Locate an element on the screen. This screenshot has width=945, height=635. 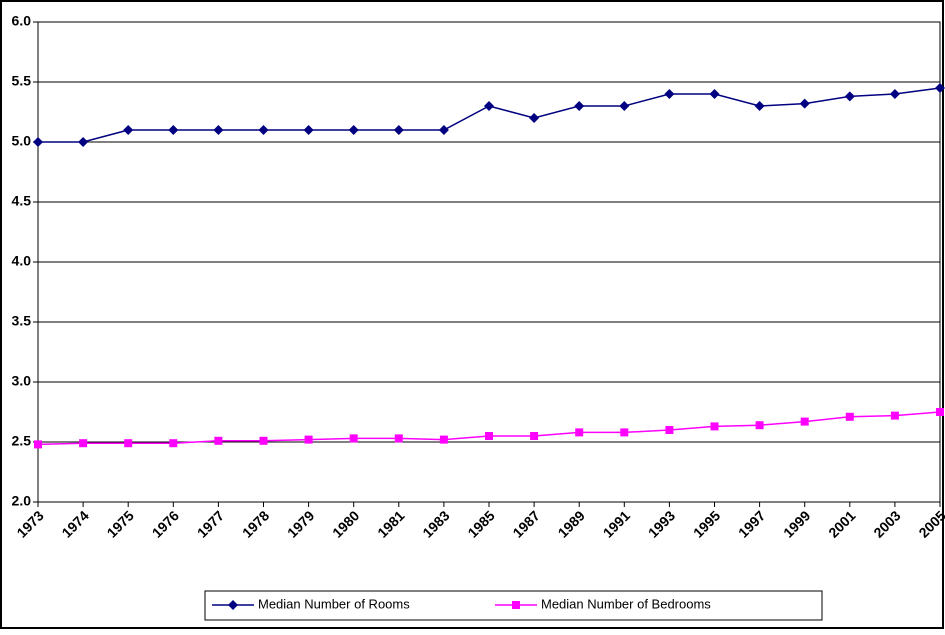
y-tick-label: 5.5 is located at coordinates (22, 81).